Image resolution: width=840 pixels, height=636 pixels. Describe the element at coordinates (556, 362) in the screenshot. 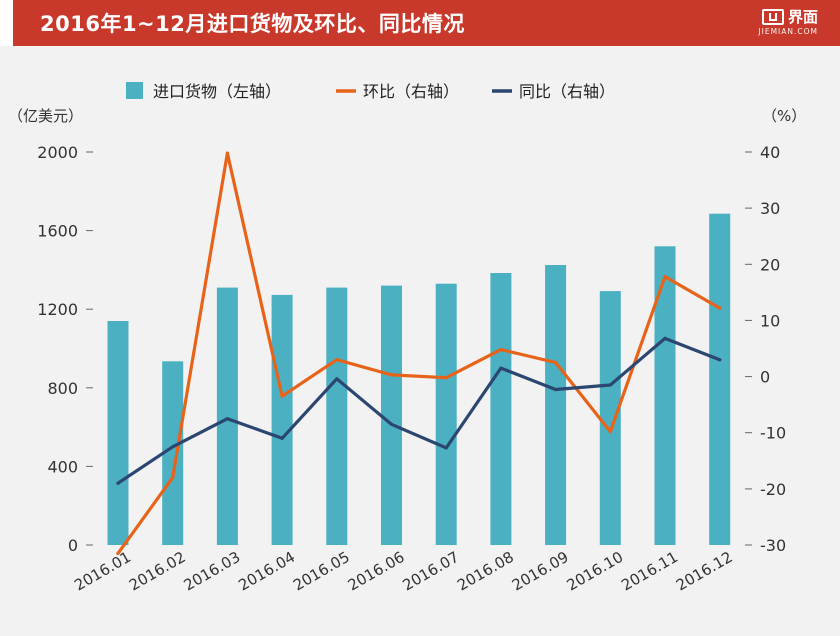

I see `mom-point-2016.09` at that location.